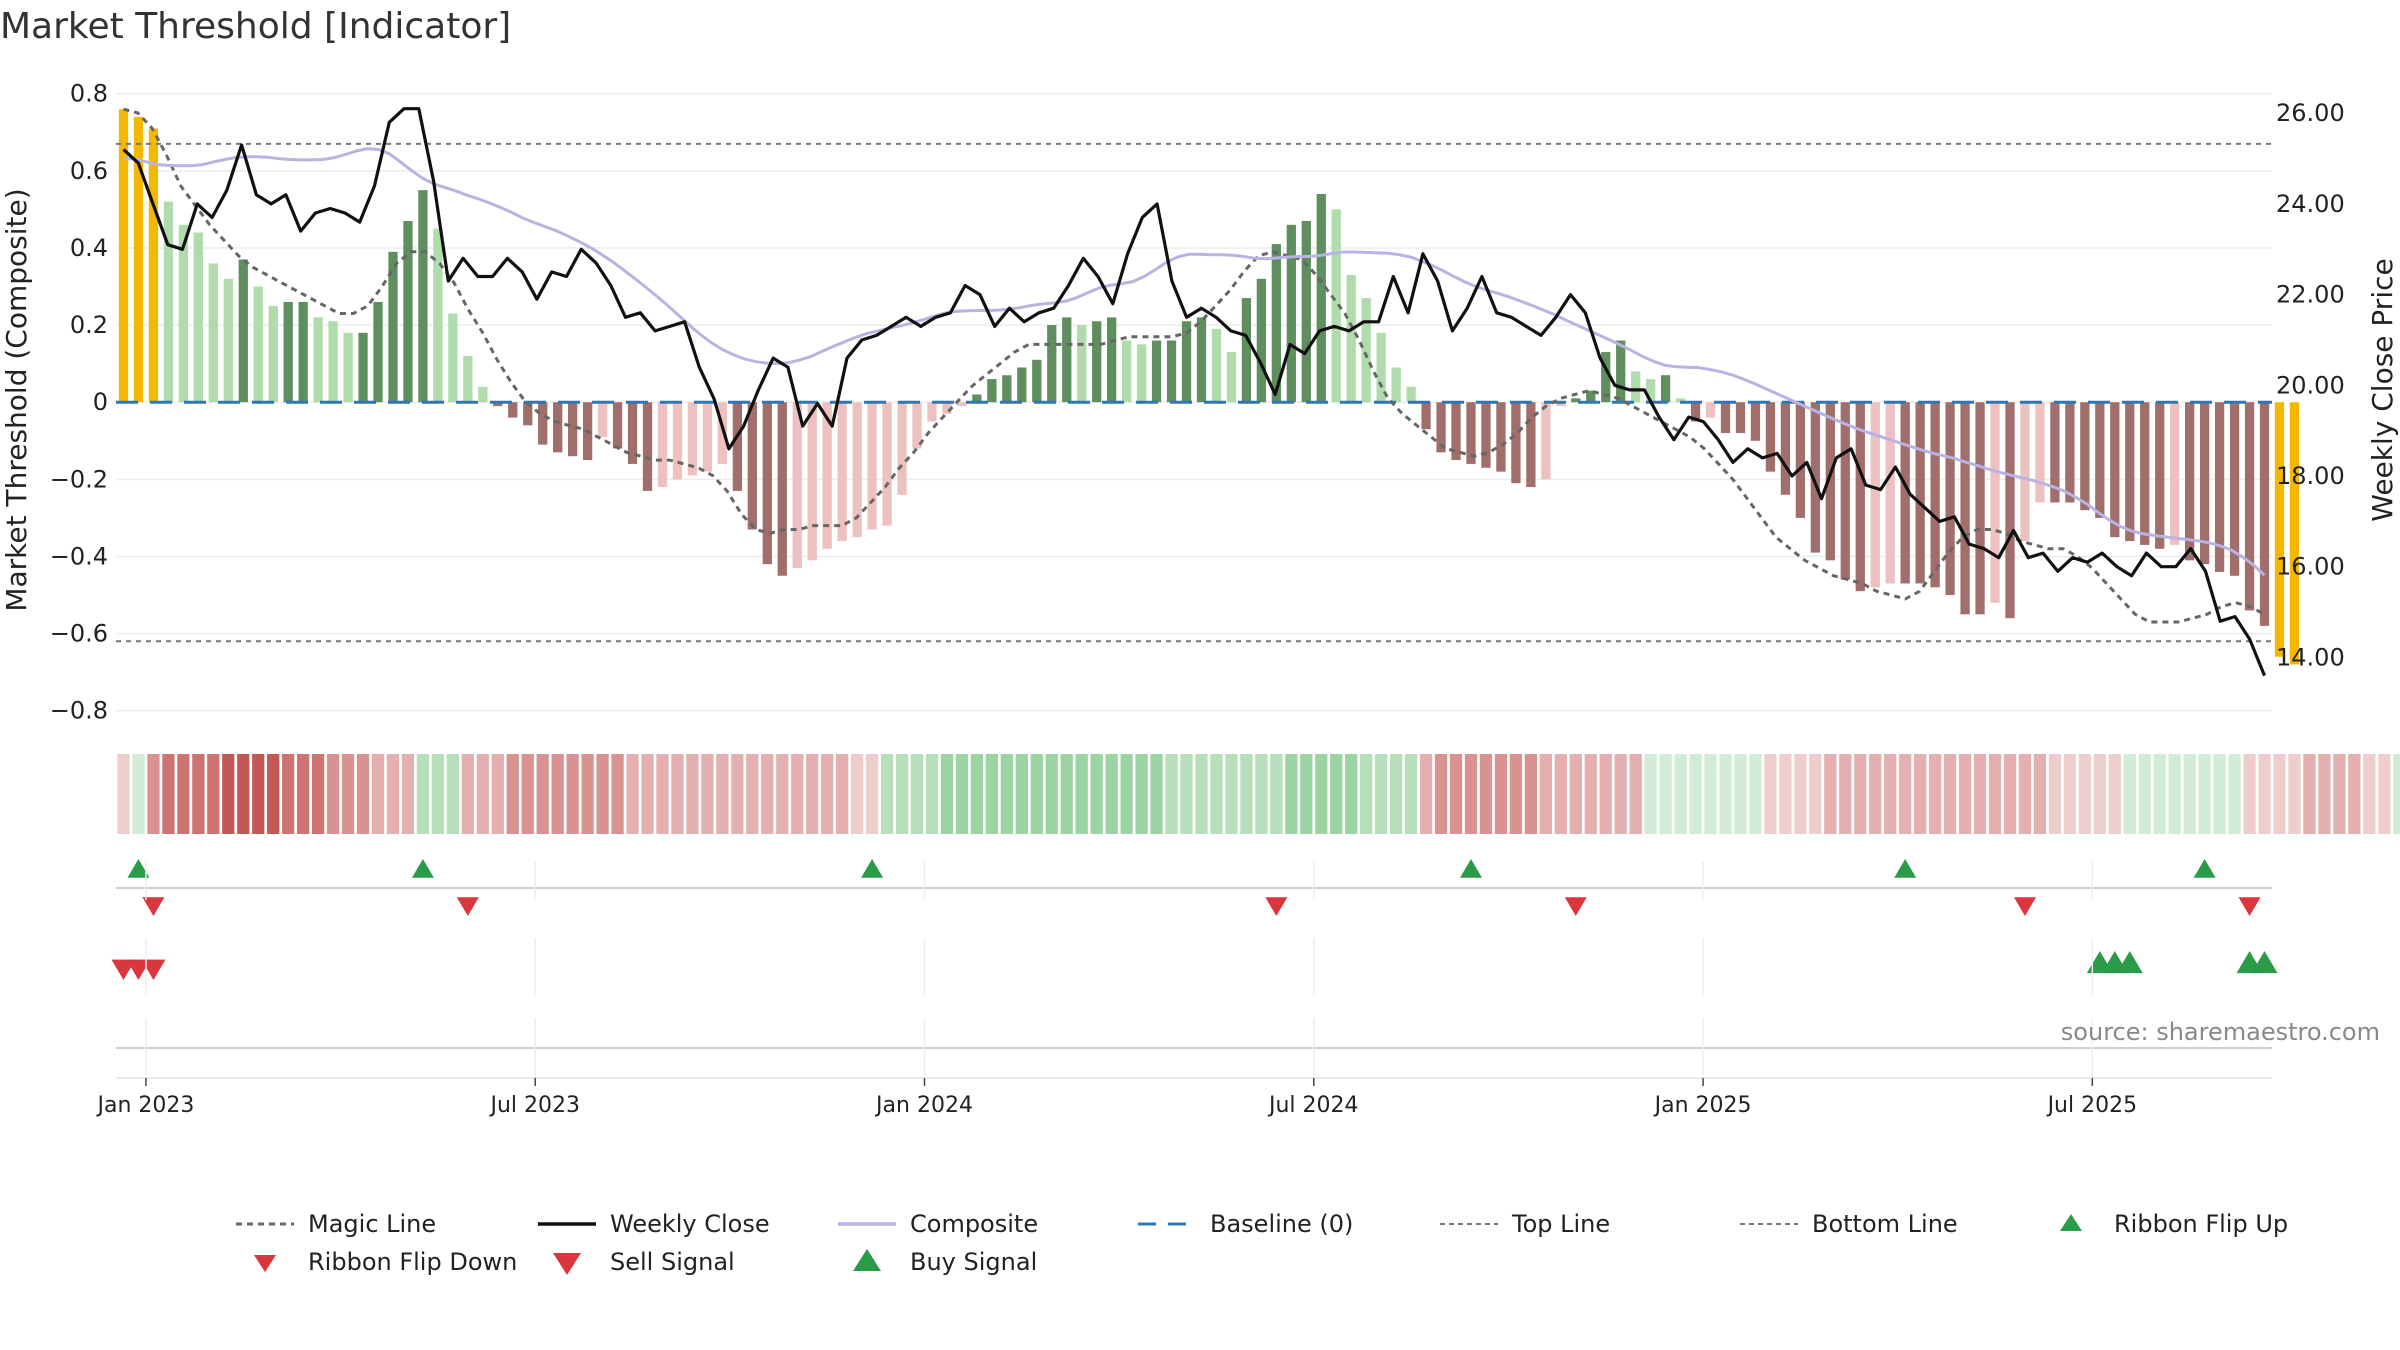  Describe the element at coordinates (89, 248) in the screenshot. I see `y-tick-left-label: 0.4` at that location.